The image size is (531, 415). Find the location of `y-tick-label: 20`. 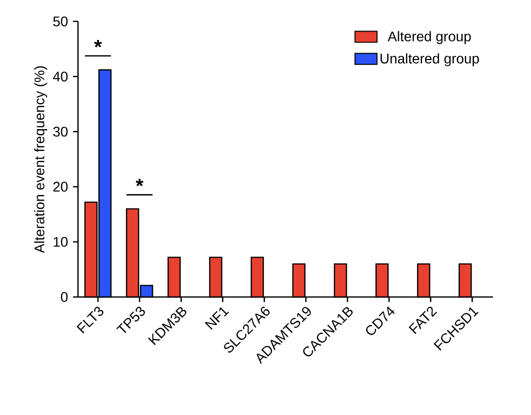

y-tick-label: 20 is located at coordinates (60, 187).